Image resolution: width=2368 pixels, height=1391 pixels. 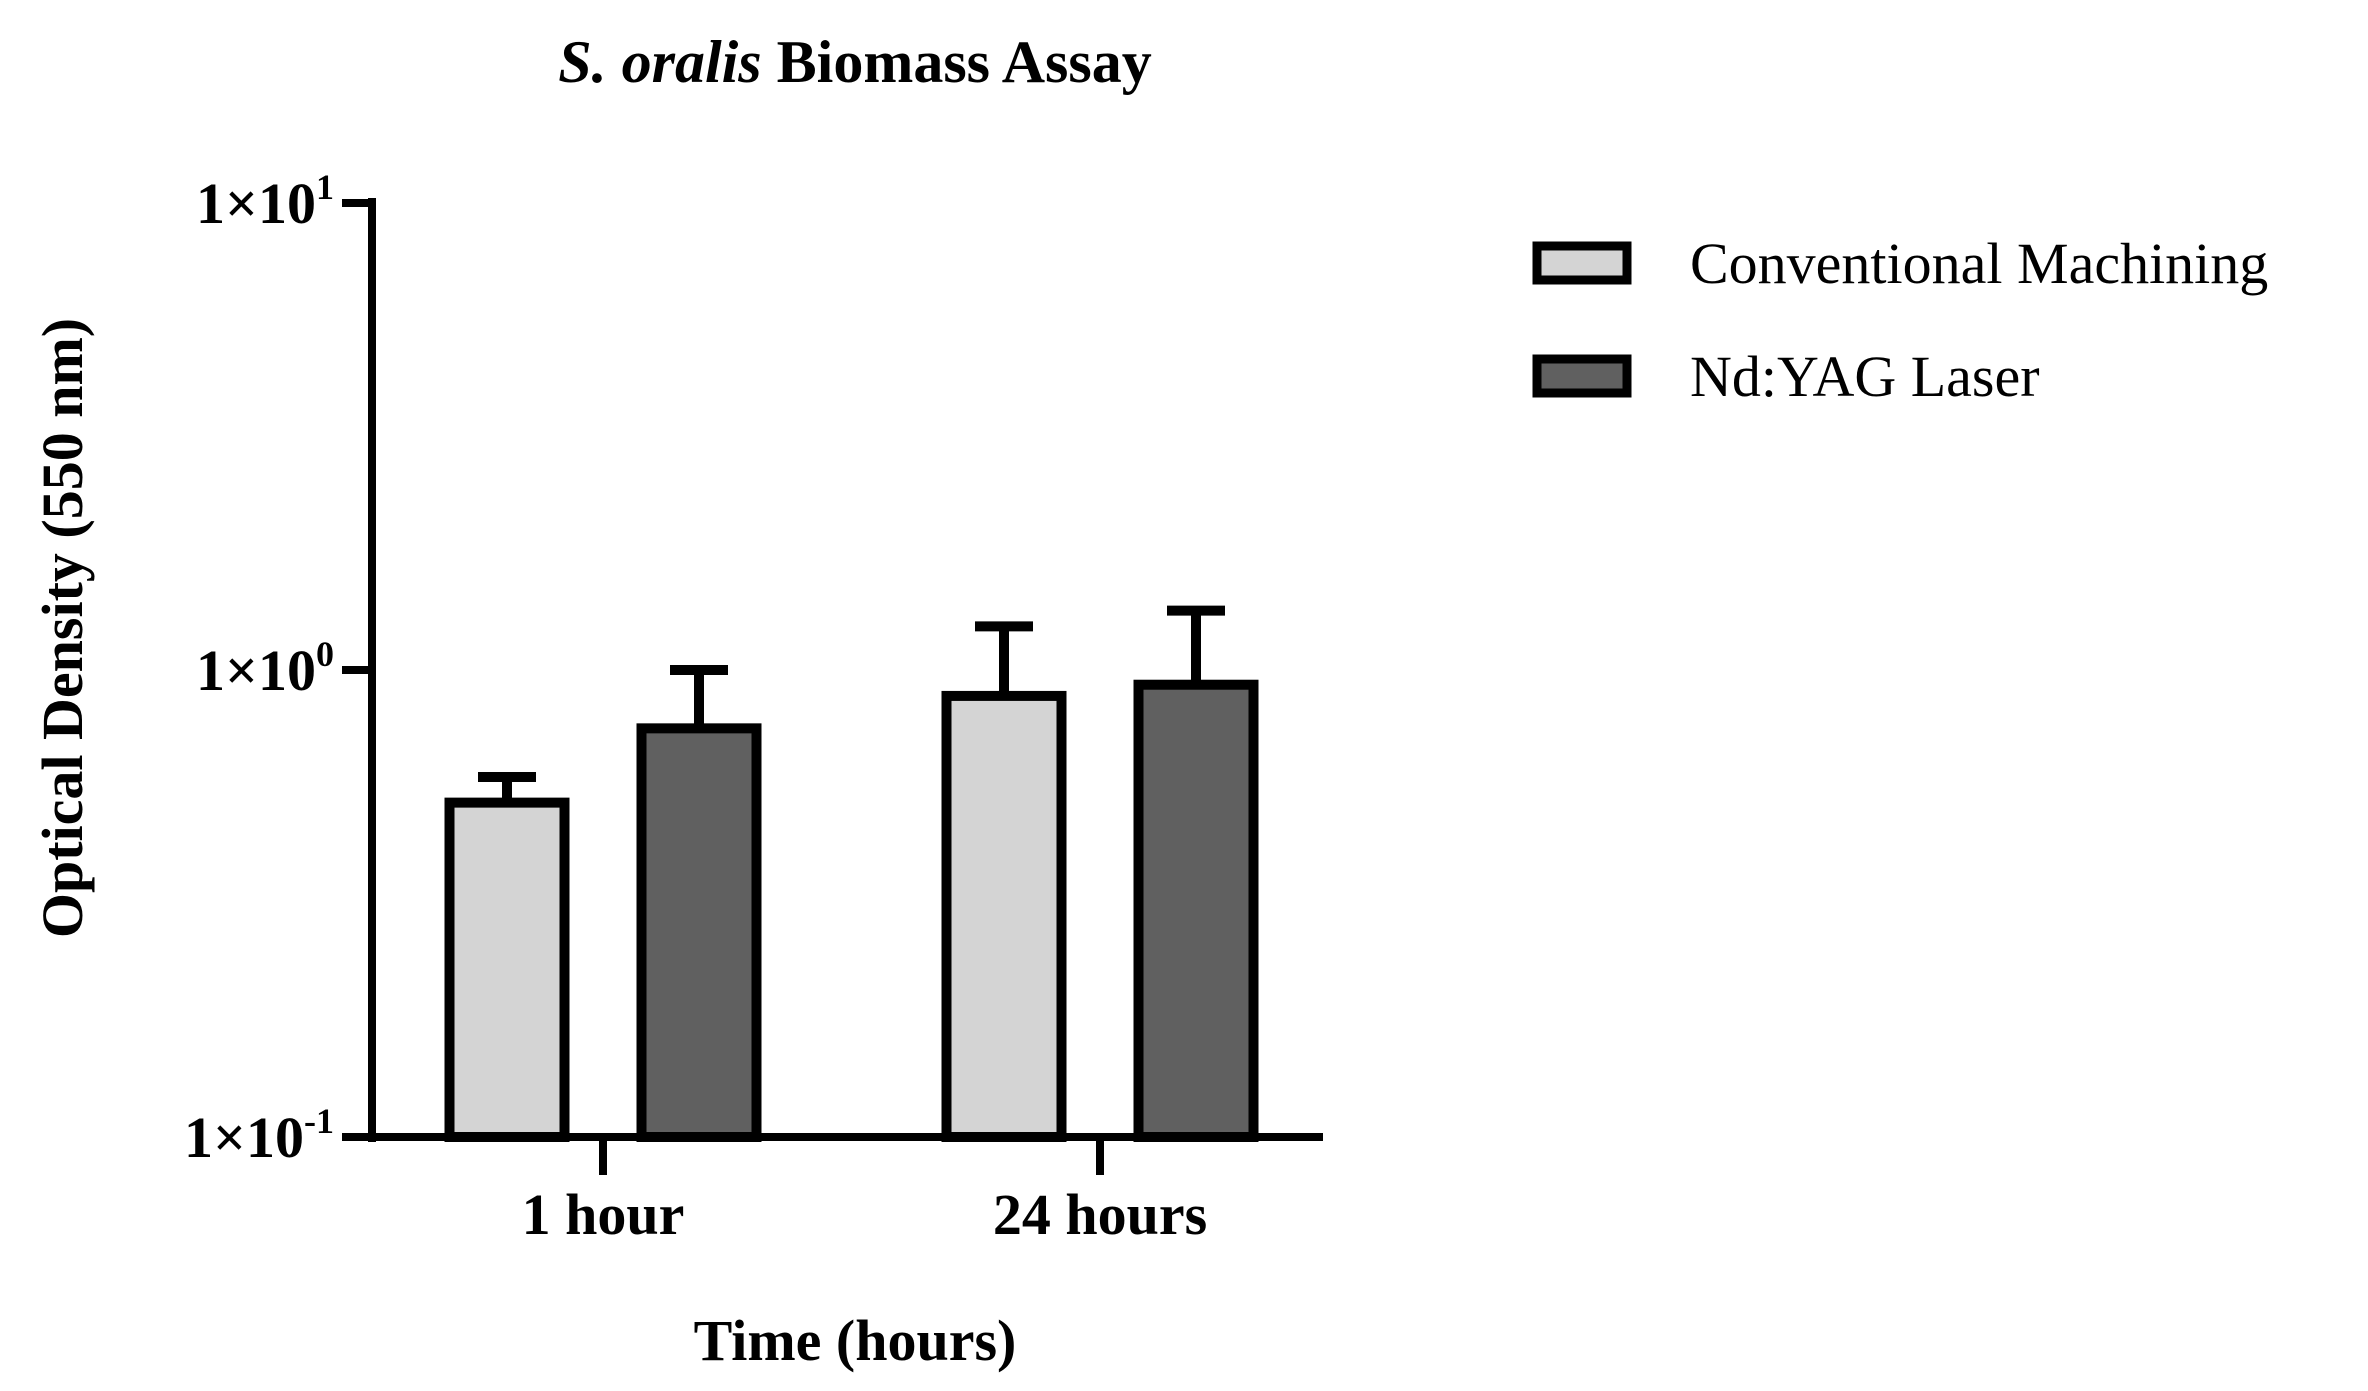 I want to click on y-tick-label: 1×10⁻¹, so click(x=259, y=1135).